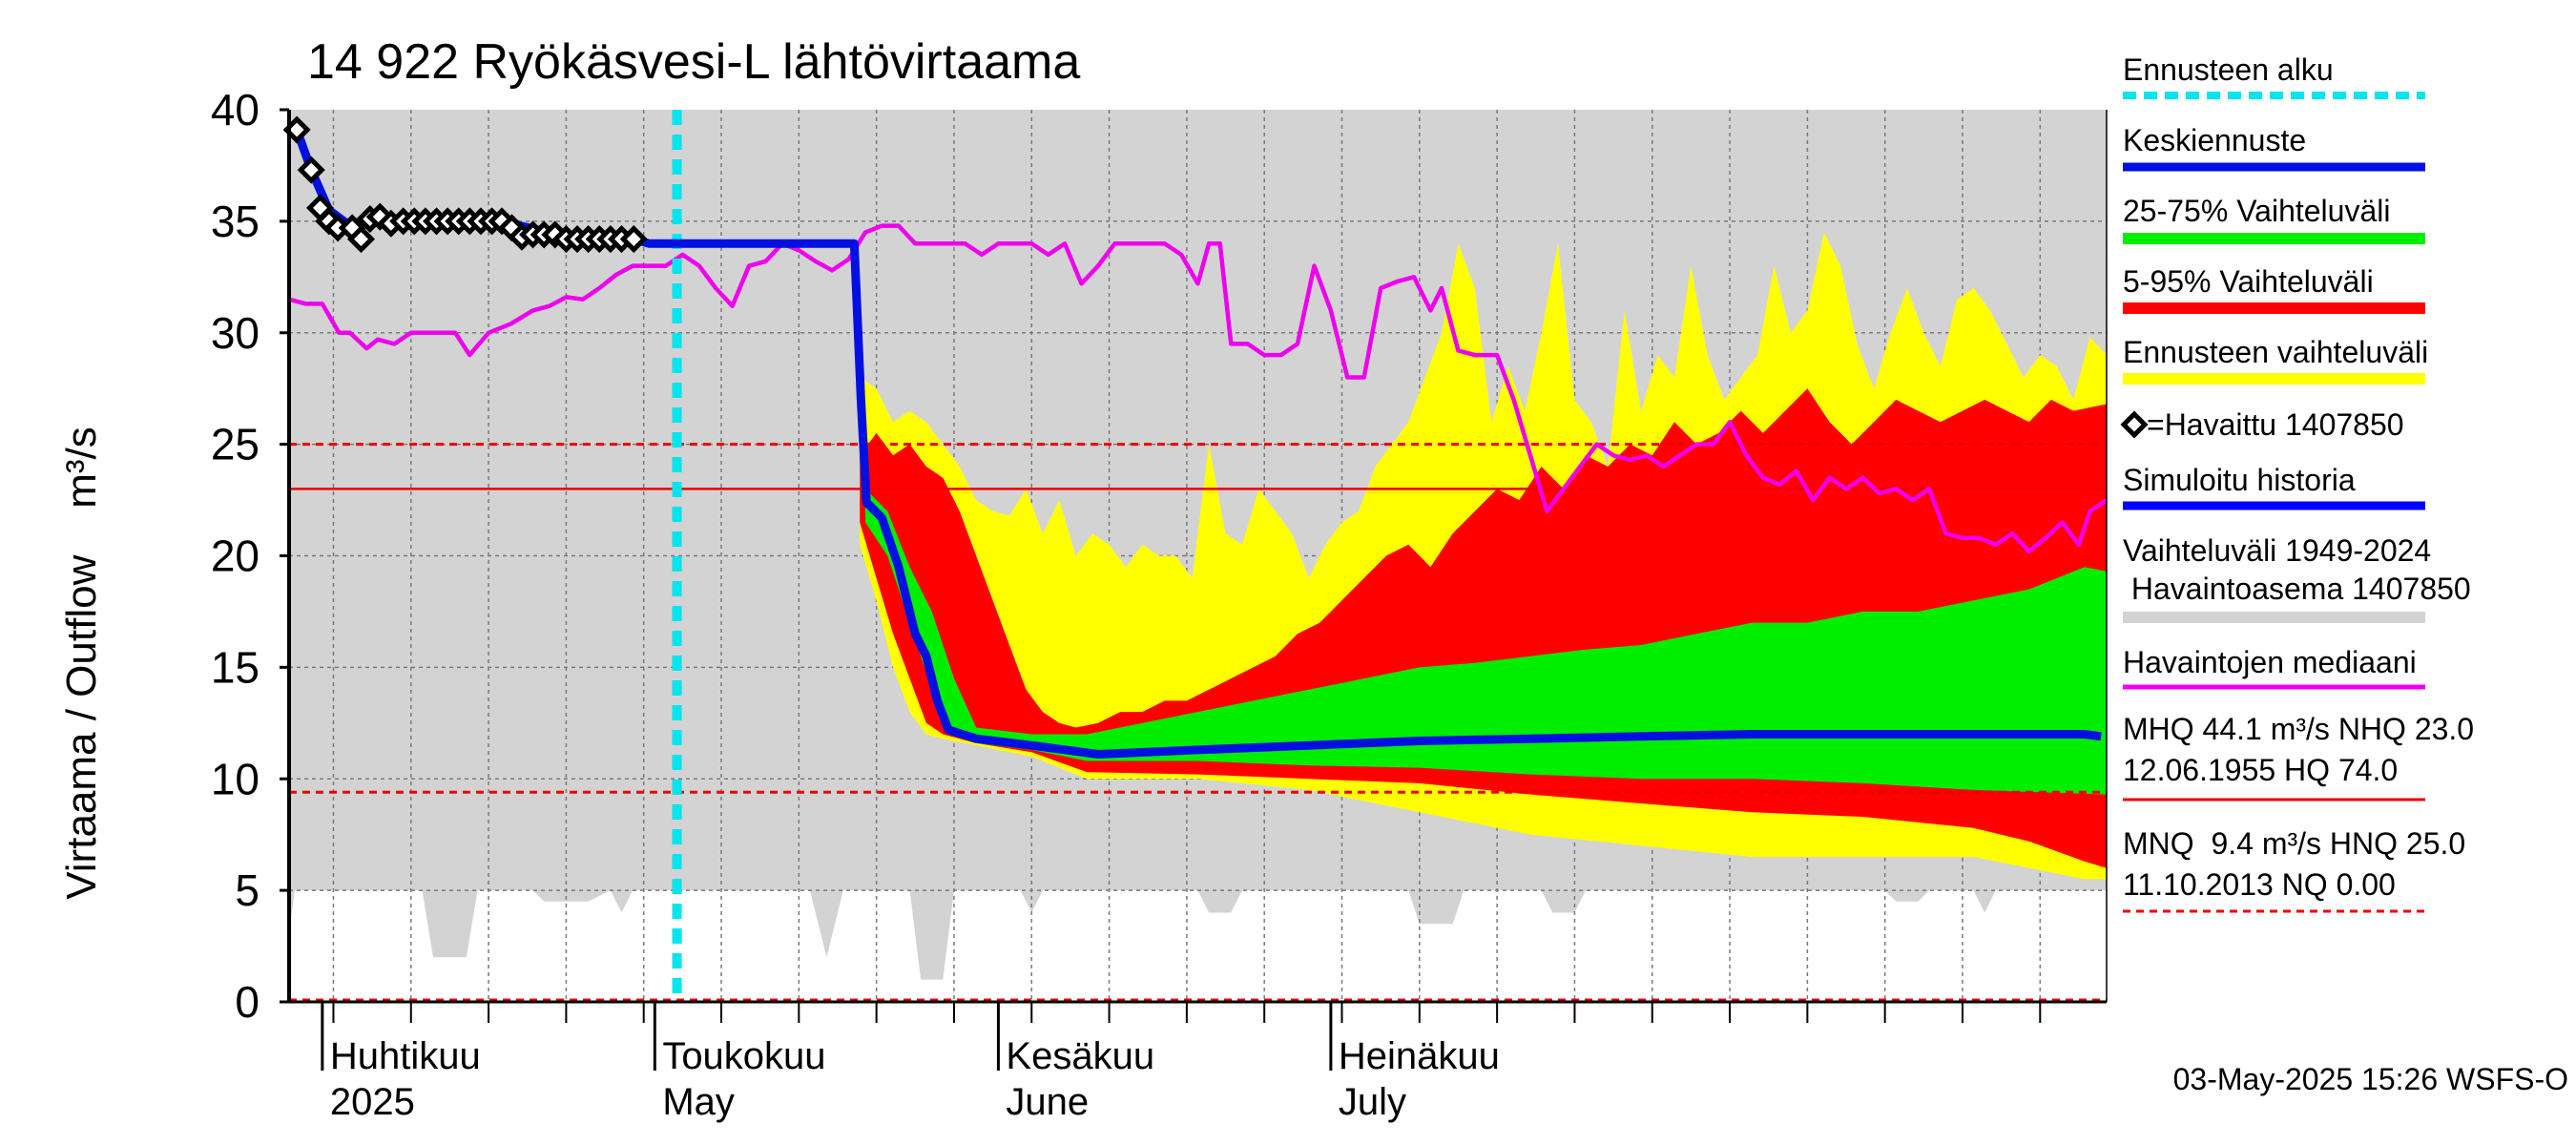 This screenshot has width=2576, height=1145. I want to click on p25-75-band, so click(1486, 642).